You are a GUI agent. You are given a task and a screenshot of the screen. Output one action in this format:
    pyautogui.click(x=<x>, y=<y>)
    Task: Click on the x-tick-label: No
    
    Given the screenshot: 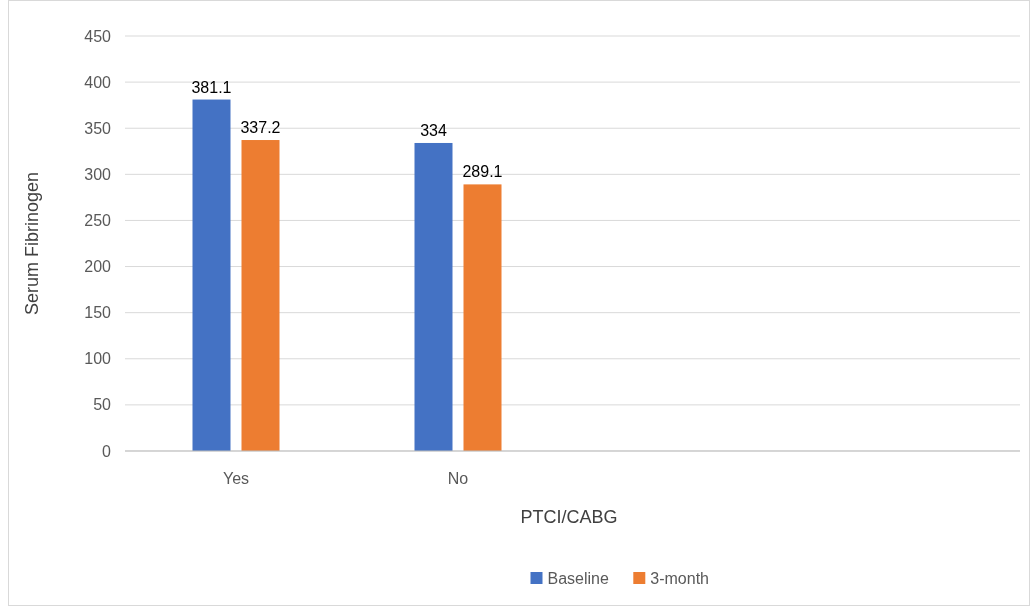 What is the action you would take?
    pyautogui.click(x=458, y=478)
    